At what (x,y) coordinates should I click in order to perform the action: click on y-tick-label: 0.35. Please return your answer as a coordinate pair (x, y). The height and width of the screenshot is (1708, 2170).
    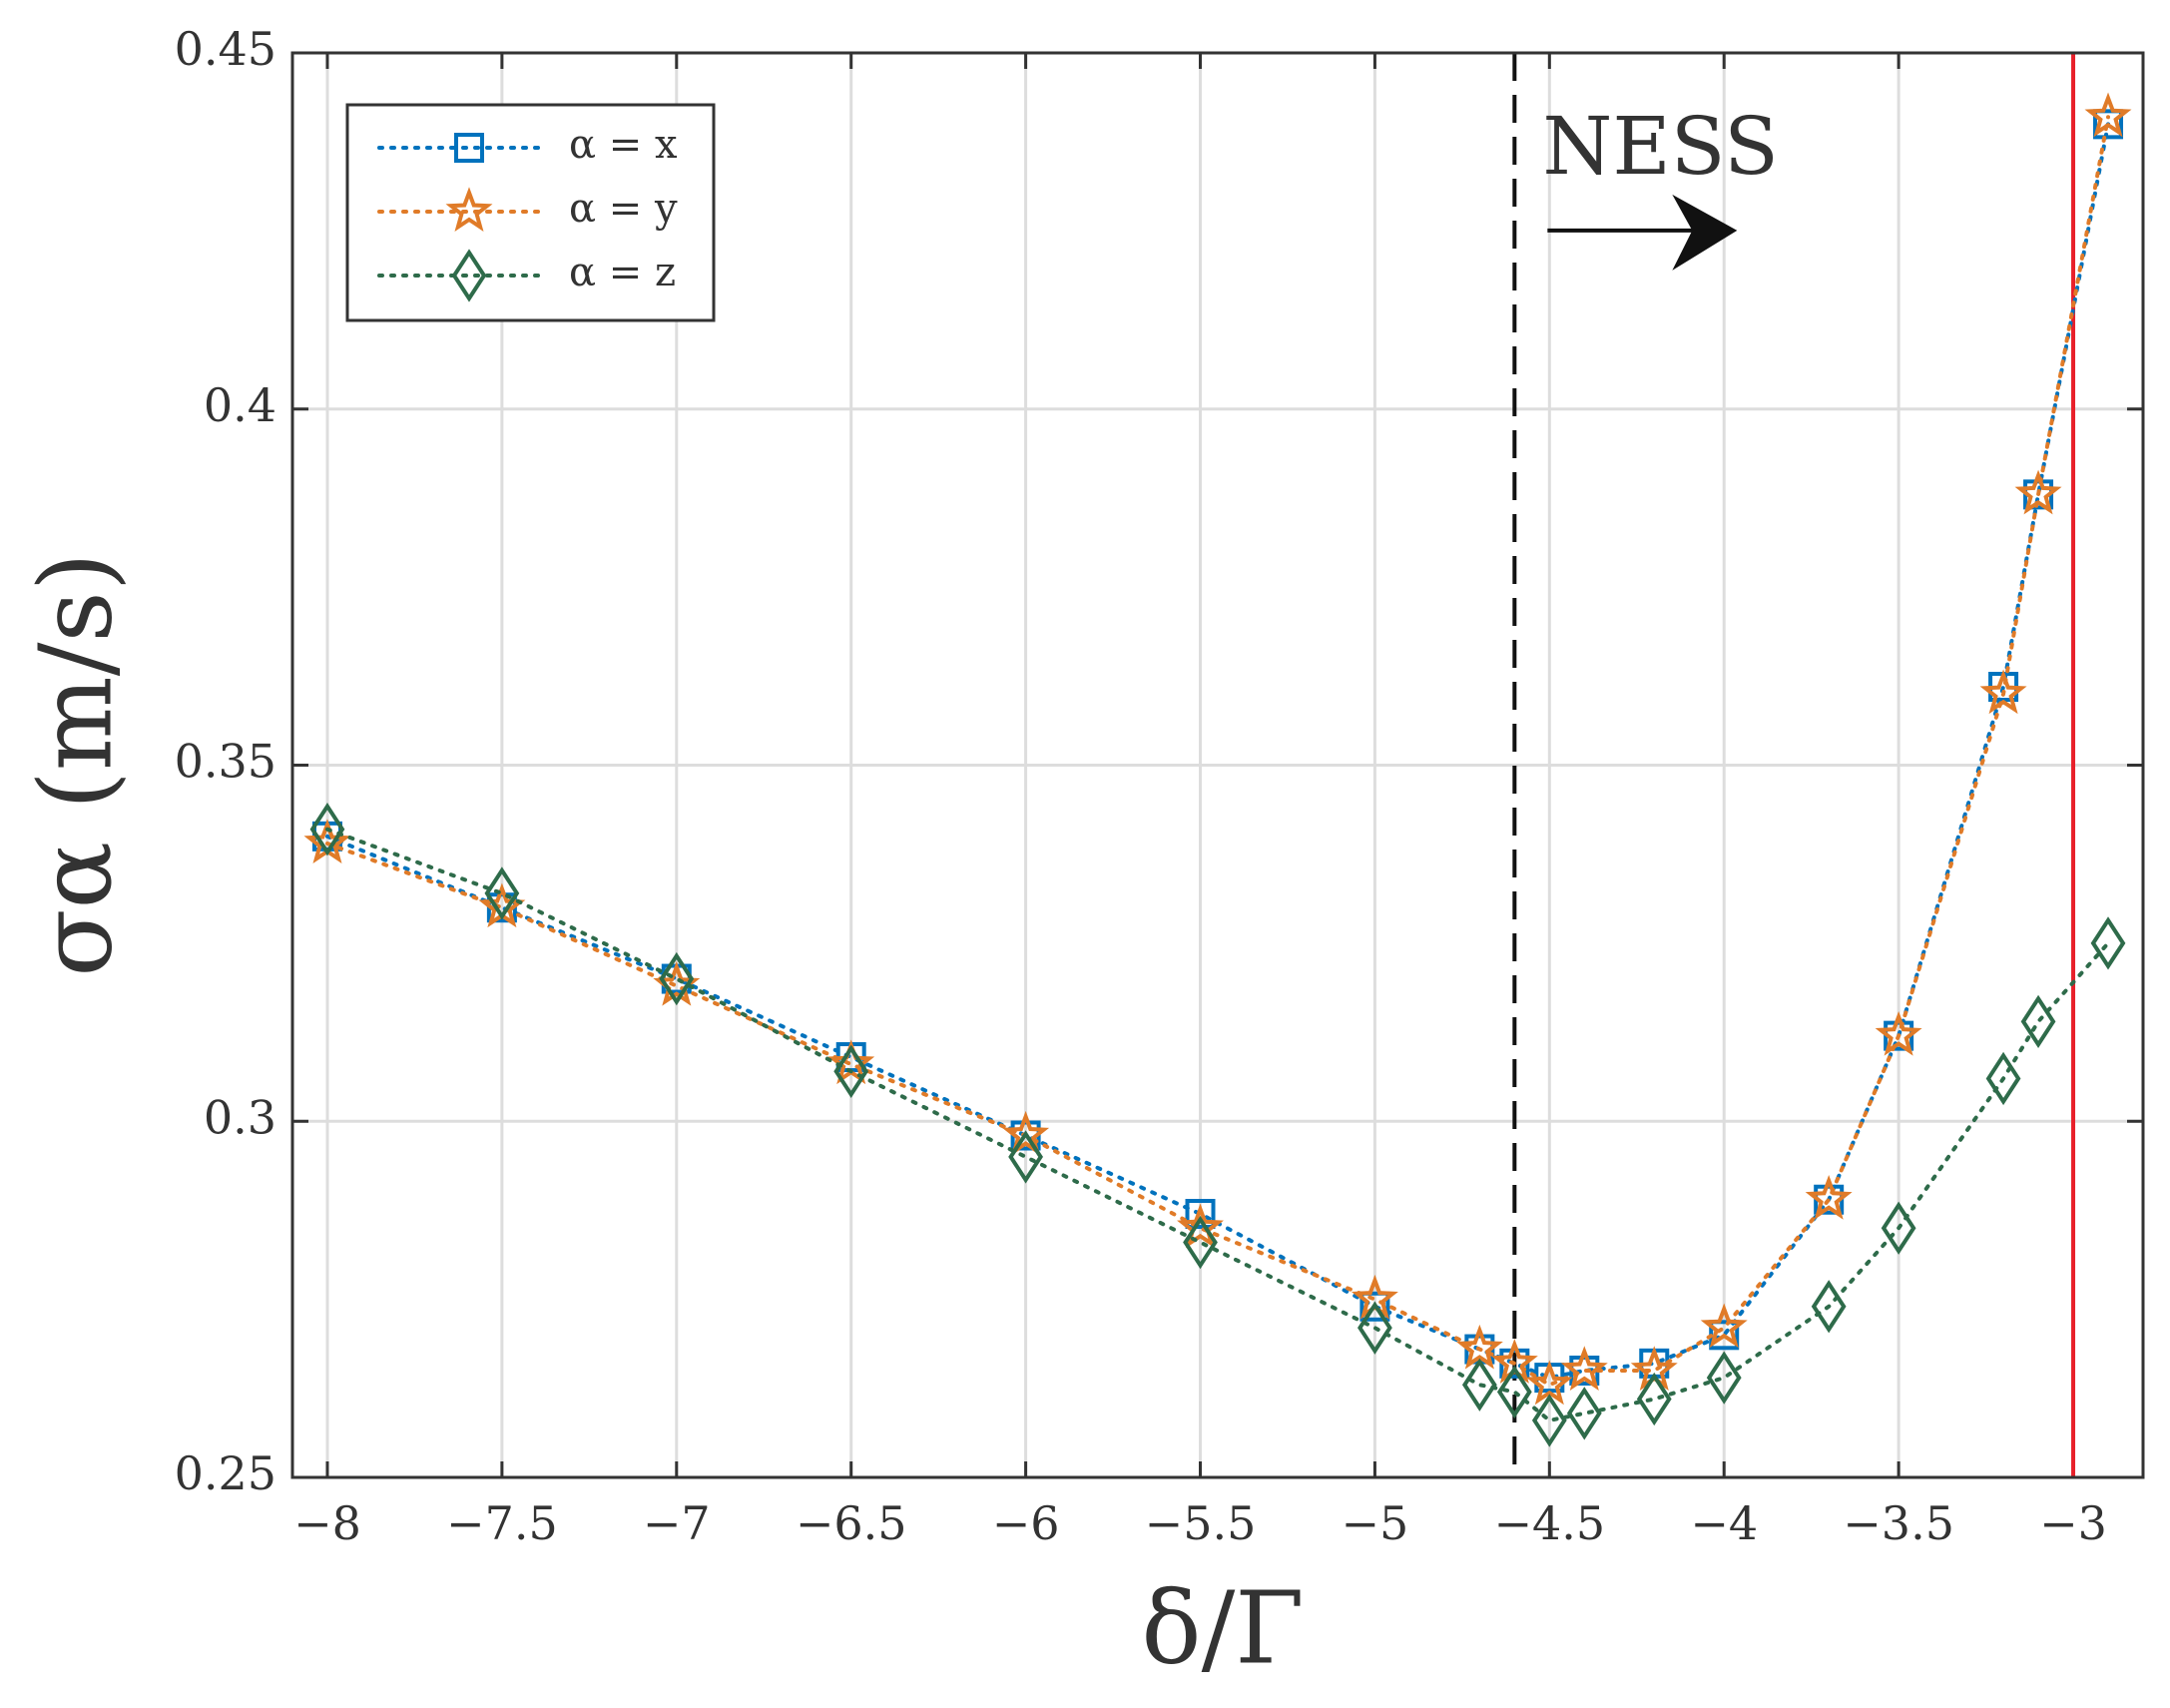
    Looking at the image, I should click on (225, 762).